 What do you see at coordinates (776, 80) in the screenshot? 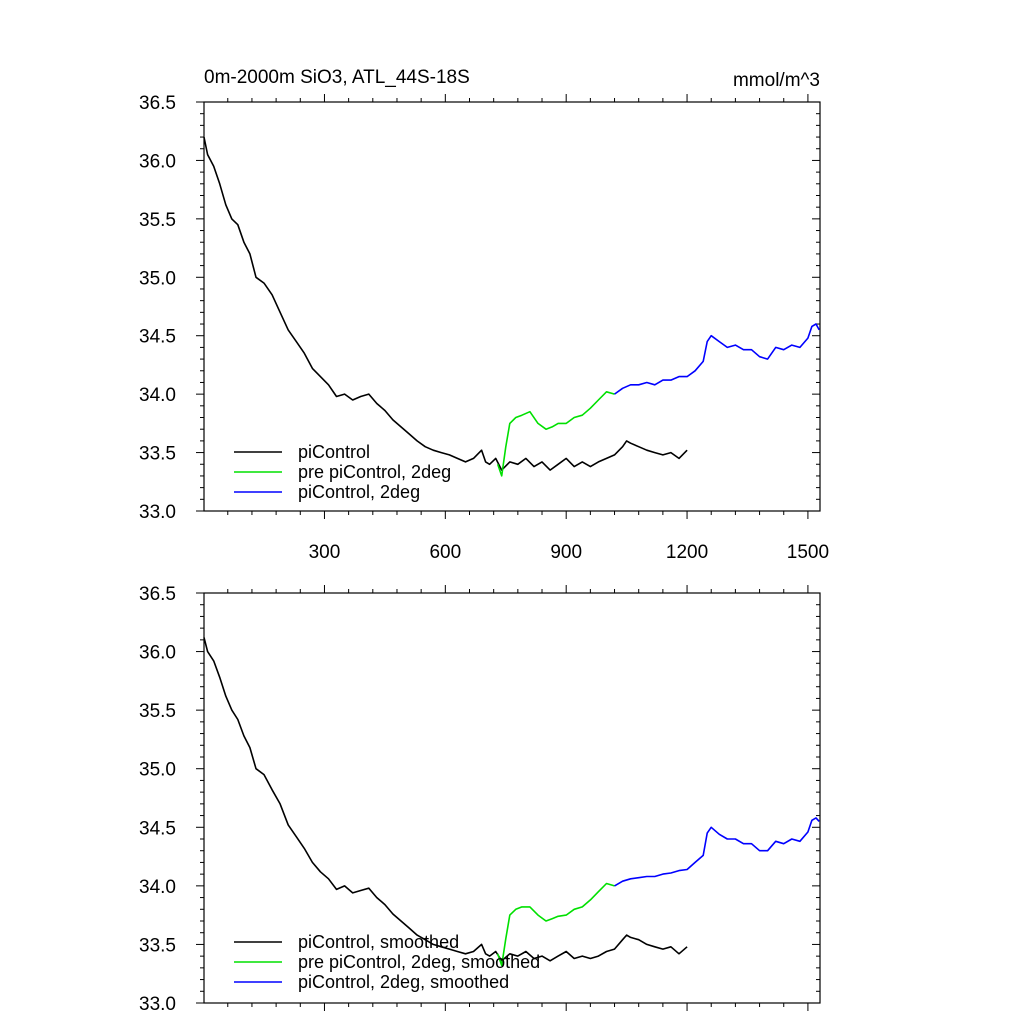
I see `units-label: mmol/m^3` at bounding box center [776, 80].